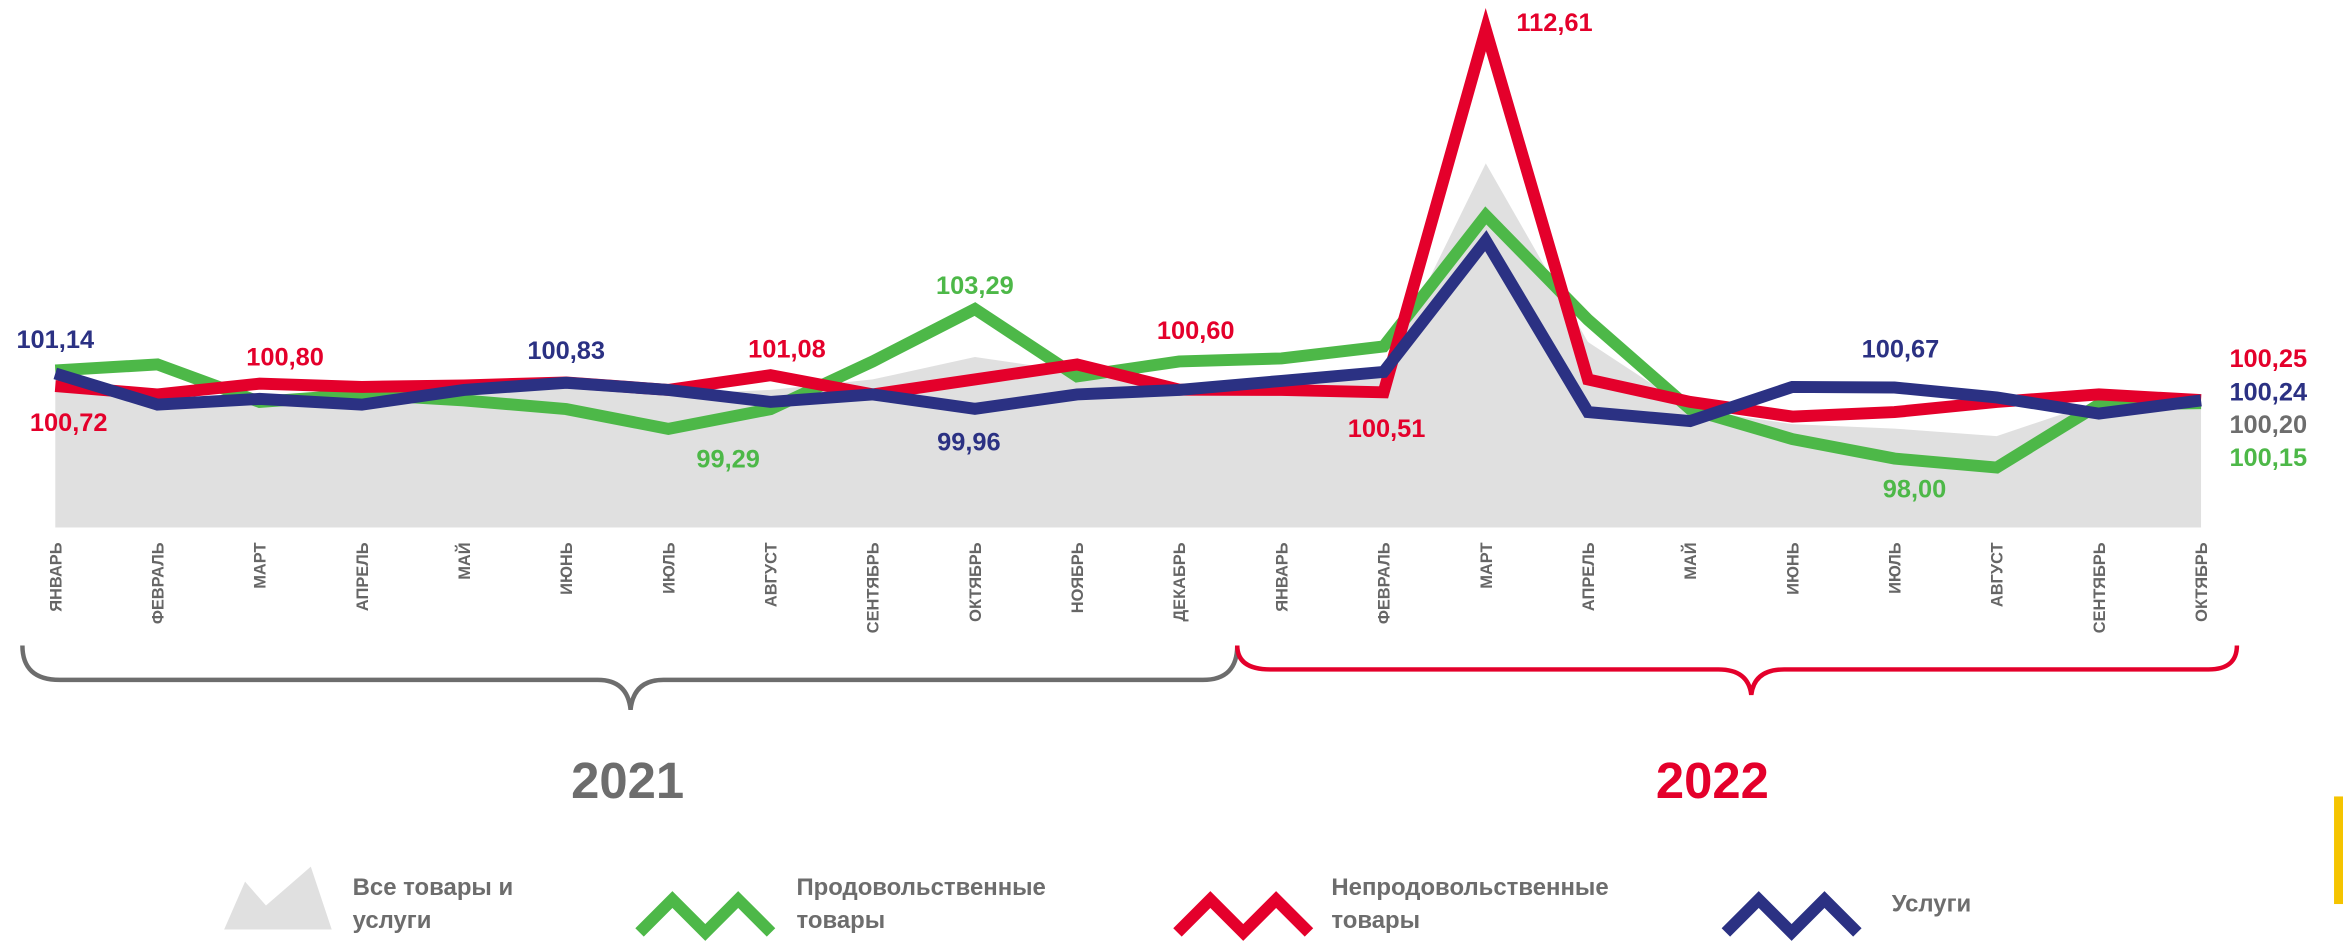  Describe the element at coordinates (728, 460) in the screenshot. I see `value-label: 99,29` at that location.